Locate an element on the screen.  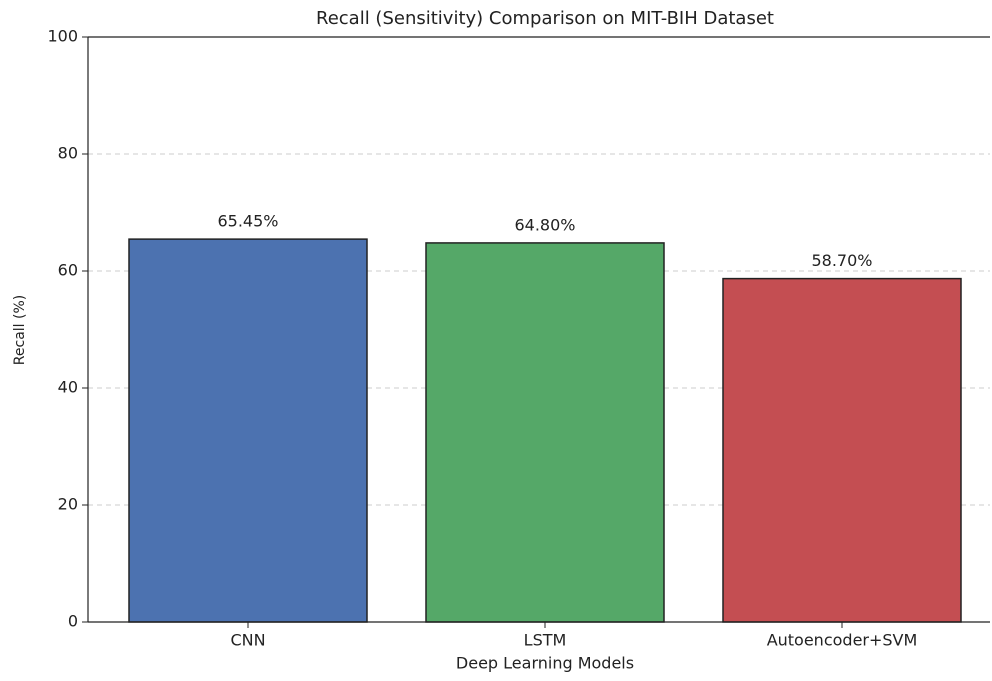
y-tick-label: 100 is located at coordinates (62, 36).